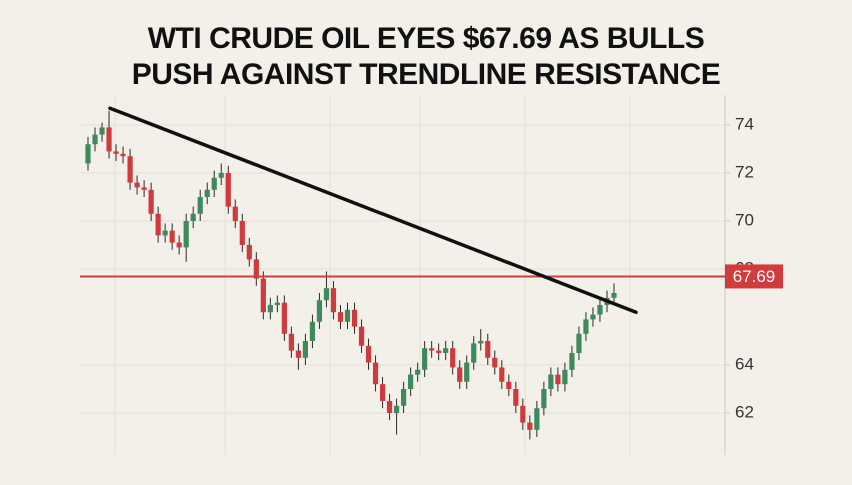  I want to click on y-tick-label: 70, so click(744, 219).